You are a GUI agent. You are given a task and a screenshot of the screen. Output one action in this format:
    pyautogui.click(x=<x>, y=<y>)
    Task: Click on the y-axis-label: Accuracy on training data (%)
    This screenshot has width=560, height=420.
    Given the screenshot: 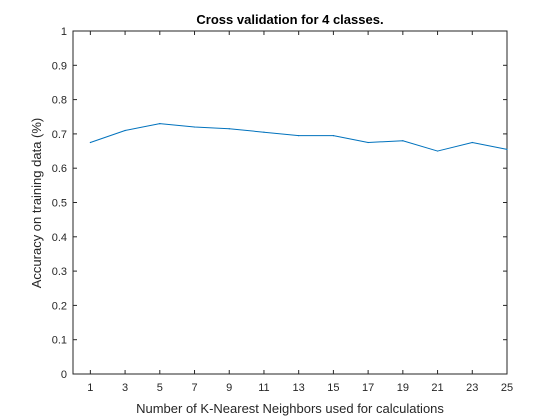 What is the action you would take?
    pyautogui.click(x=36, y=203)
    